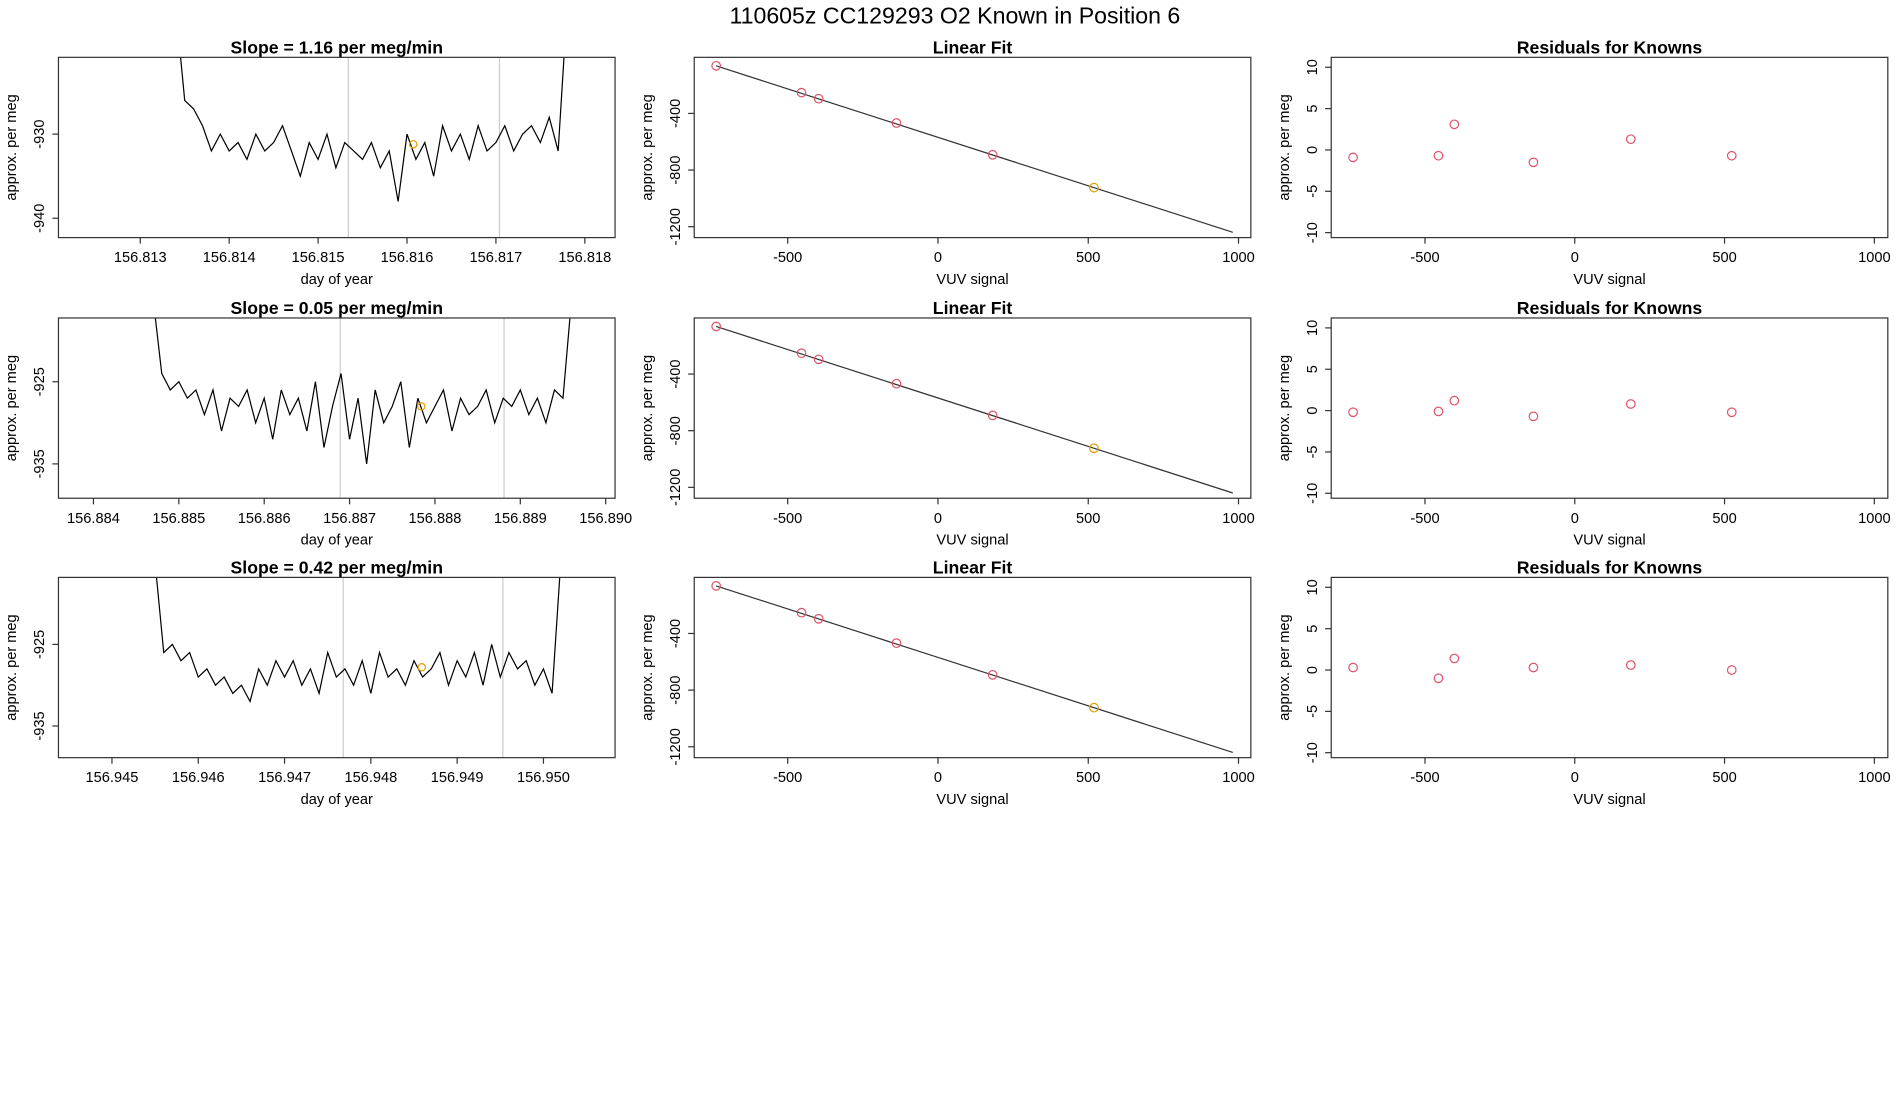  Describe the element at coordinates (676, 226) in the screenshot. I see `y-tick-label: -1200` at that location.